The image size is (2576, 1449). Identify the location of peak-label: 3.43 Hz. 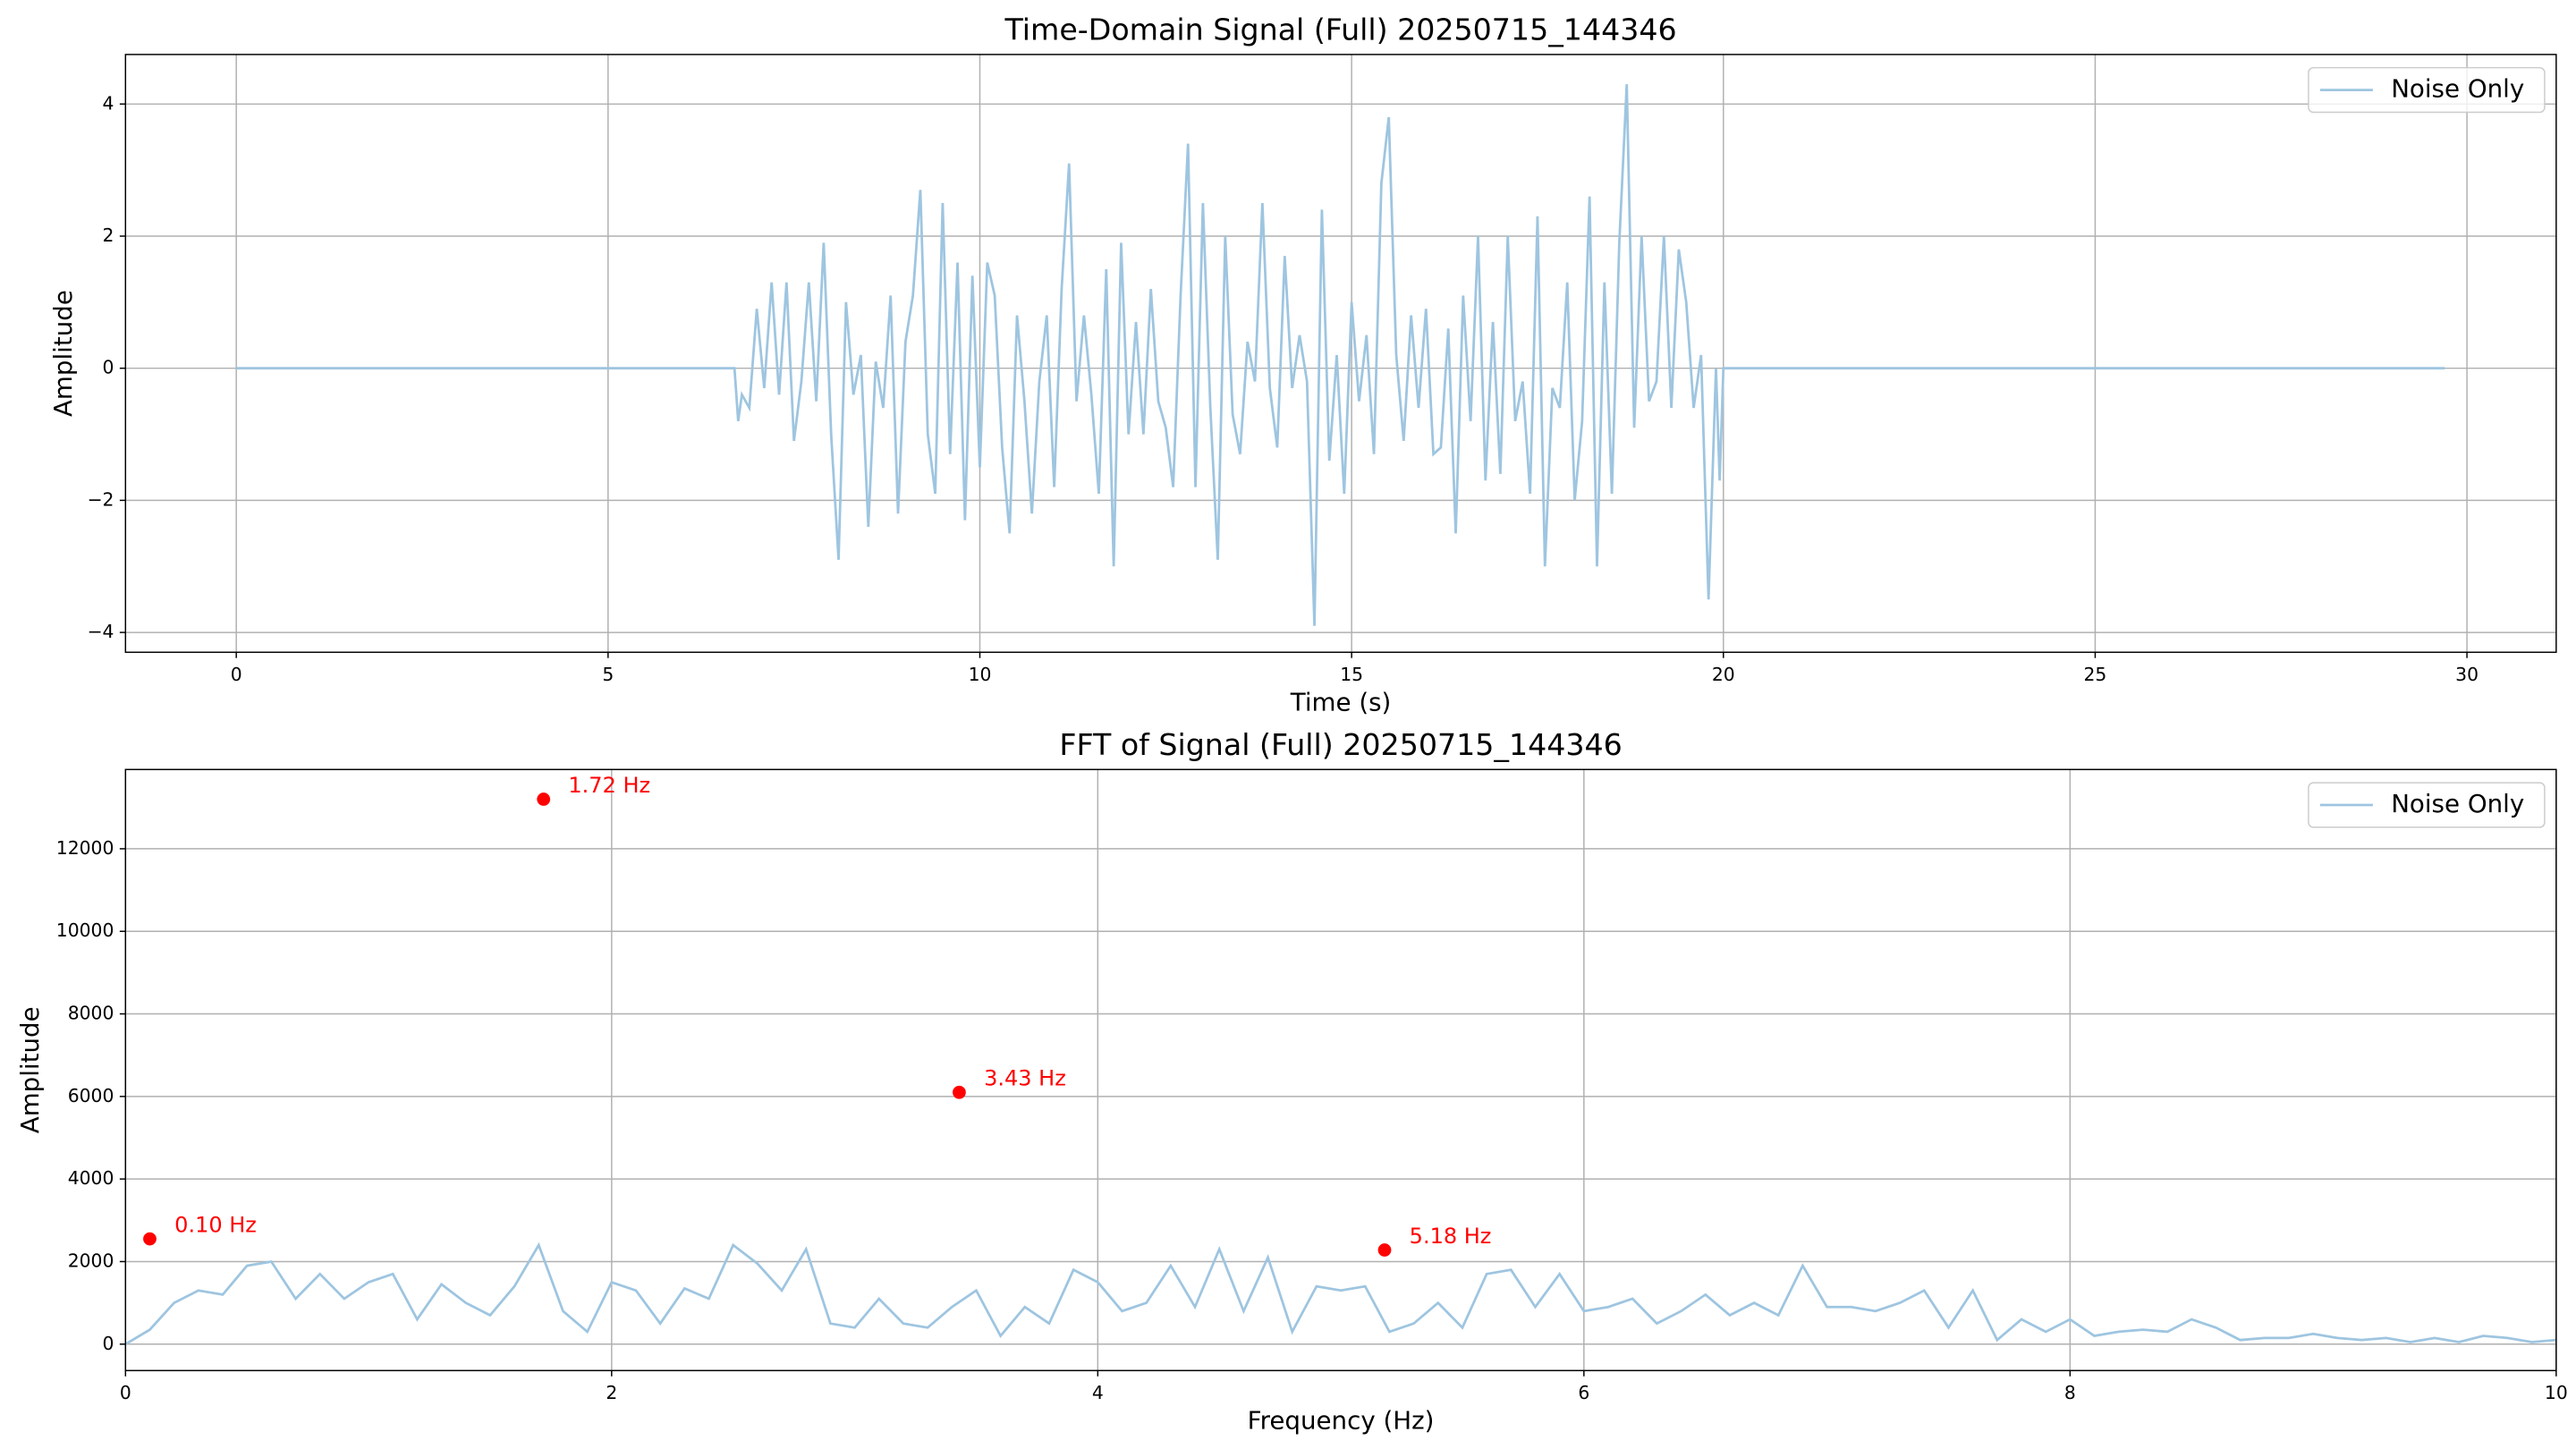
(1025, 1077).